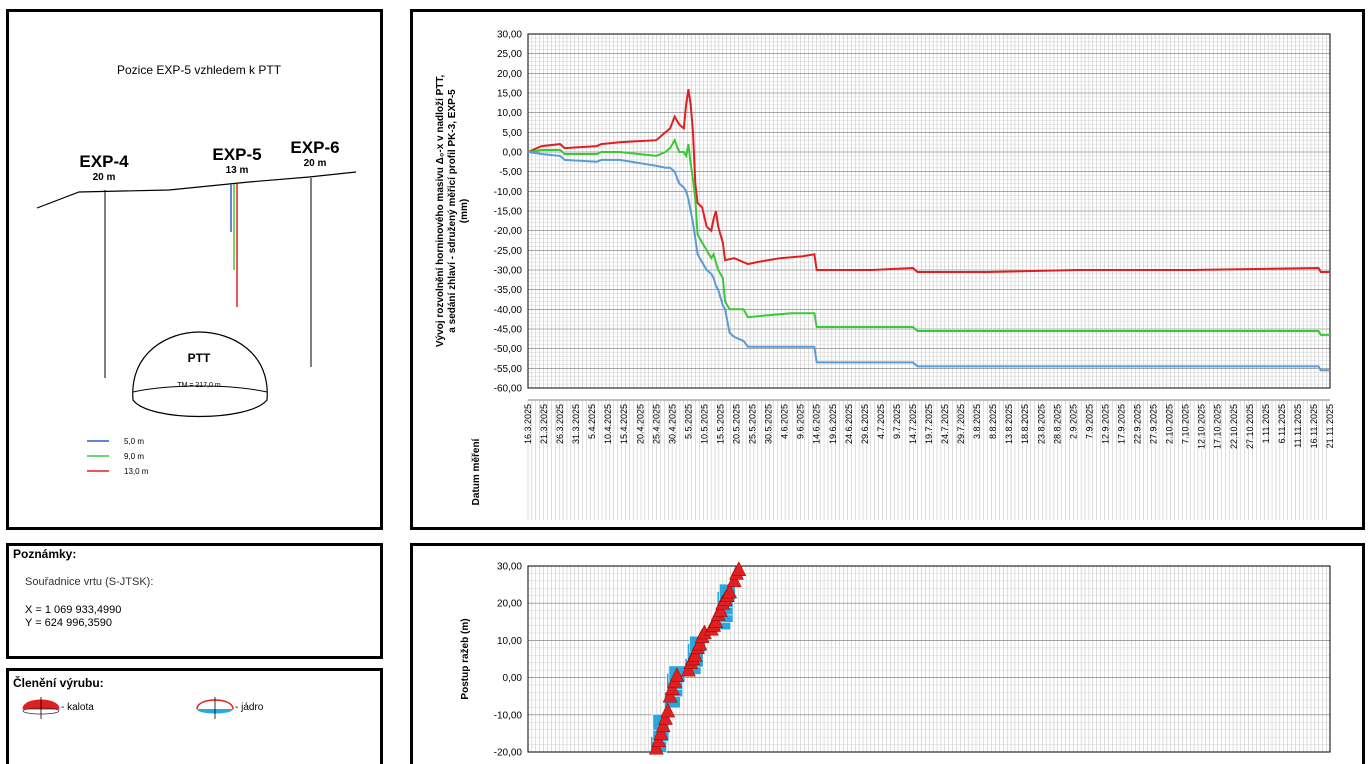  I want to click on x-tick-label: 16.11.2025, so click(1314, 426).